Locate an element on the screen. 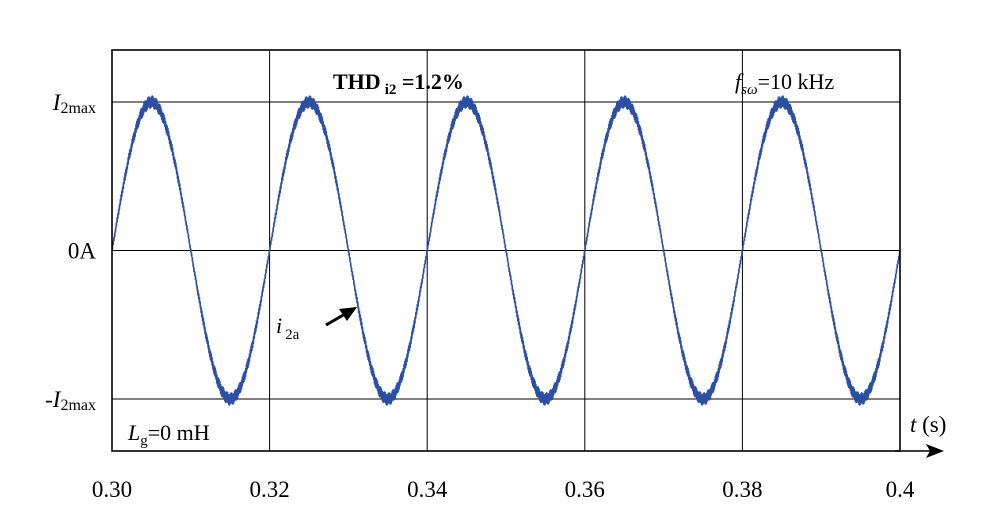  x-tick-labels: 0.30 0.32 0.34 0.36 0.38 0.4 is located at coordinates (503, 489).